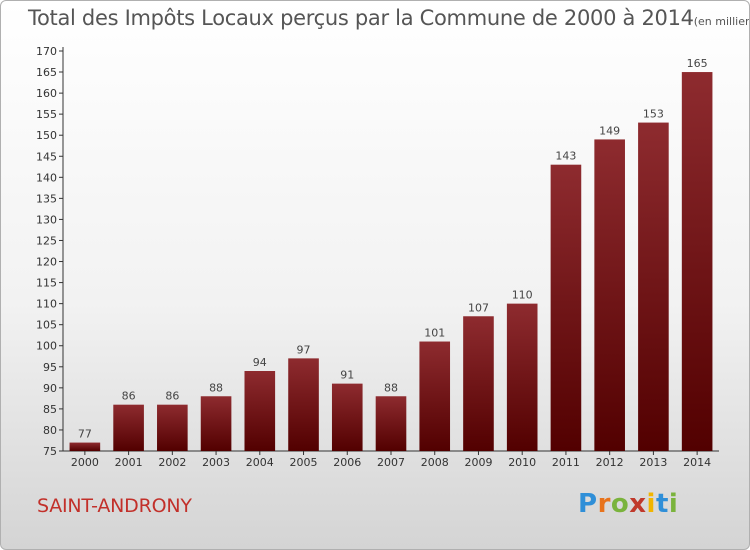 This screenshot has width=750, height=550. Describe the element at coordinates (128, 427) in the screenshot. I see `bar-2001` at that location.